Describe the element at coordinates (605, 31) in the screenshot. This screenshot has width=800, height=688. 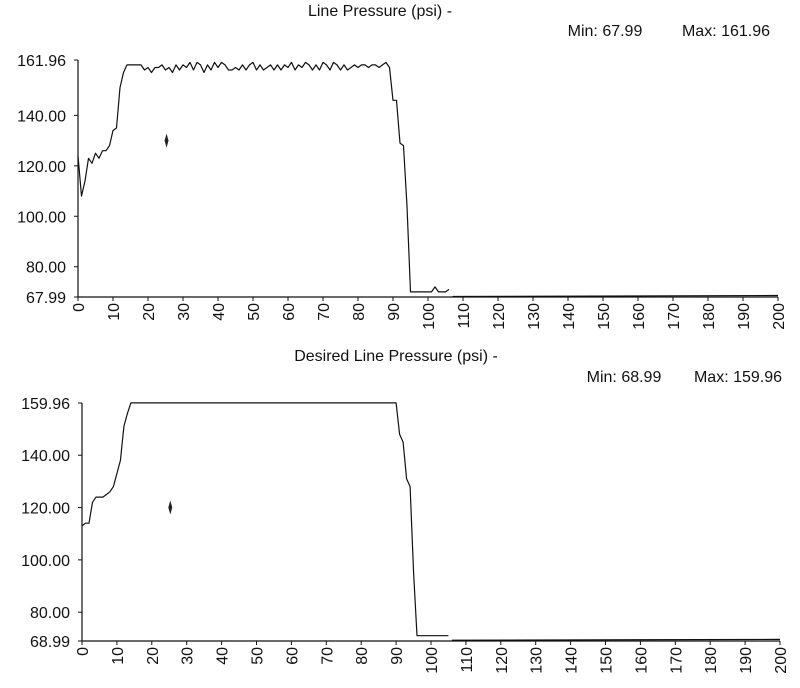
I see `min-label: Min: 67.99` at that location.